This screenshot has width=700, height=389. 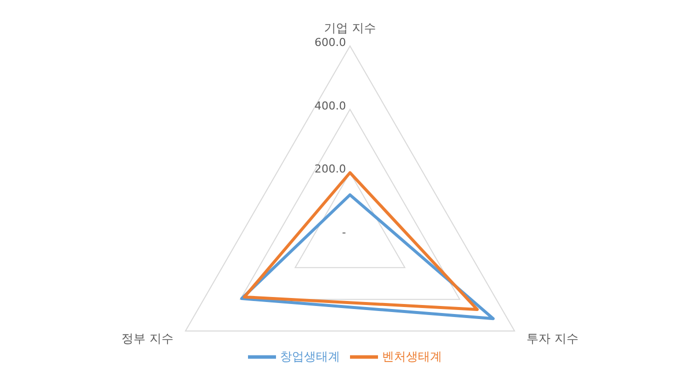 I want to click on spoke-label: 기업 지수, so click(x=350, y=28).